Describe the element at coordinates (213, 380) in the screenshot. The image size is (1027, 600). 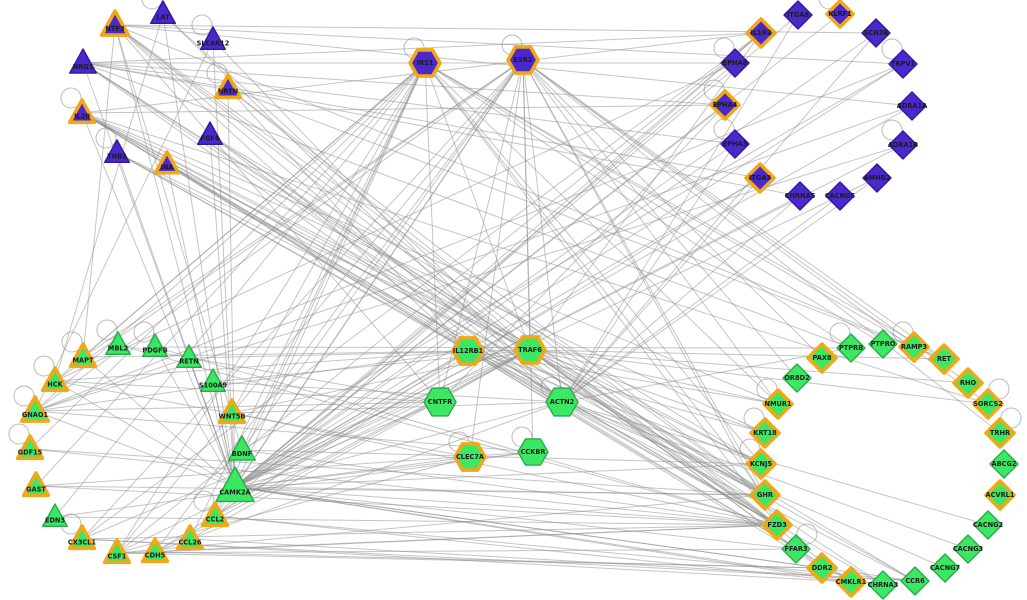
I see `node-S100A9` at that location.